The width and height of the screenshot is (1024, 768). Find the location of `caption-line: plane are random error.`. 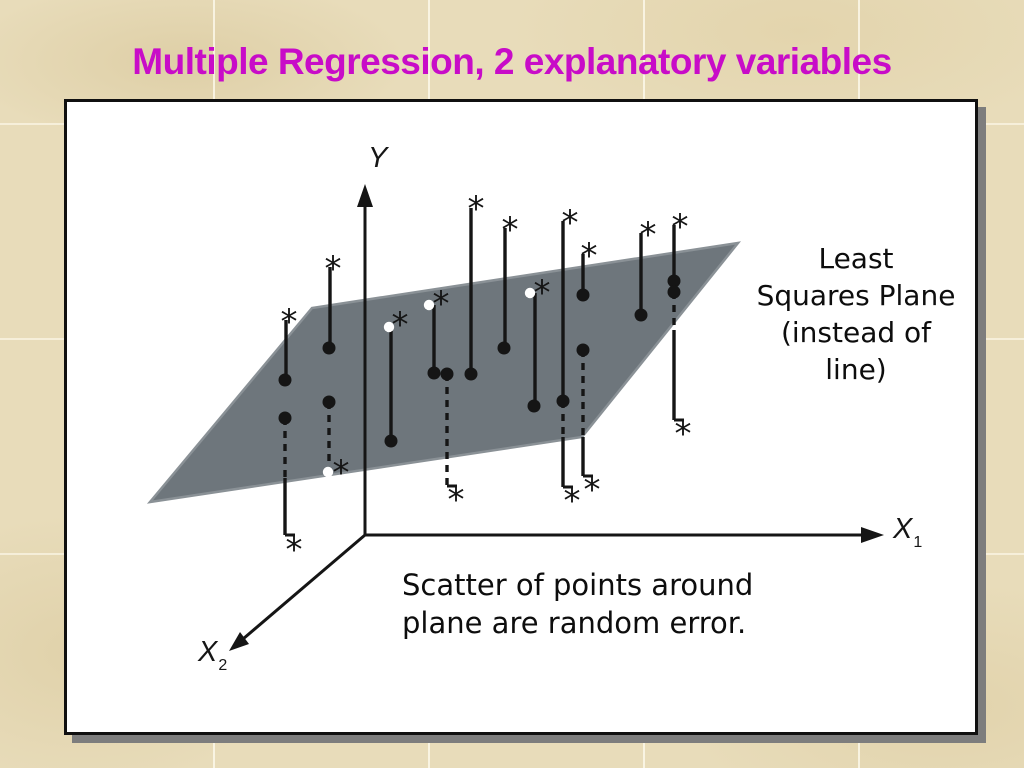

caption-line: plane are random error. is located at coordinates (574, 623).